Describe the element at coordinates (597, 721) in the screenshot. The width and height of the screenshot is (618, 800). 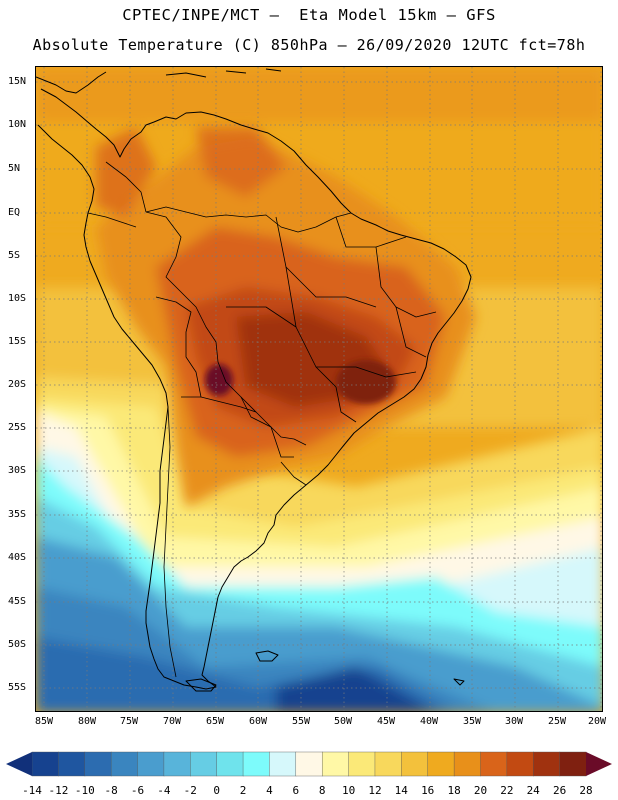
I see `lon-label: 20W` at that location.